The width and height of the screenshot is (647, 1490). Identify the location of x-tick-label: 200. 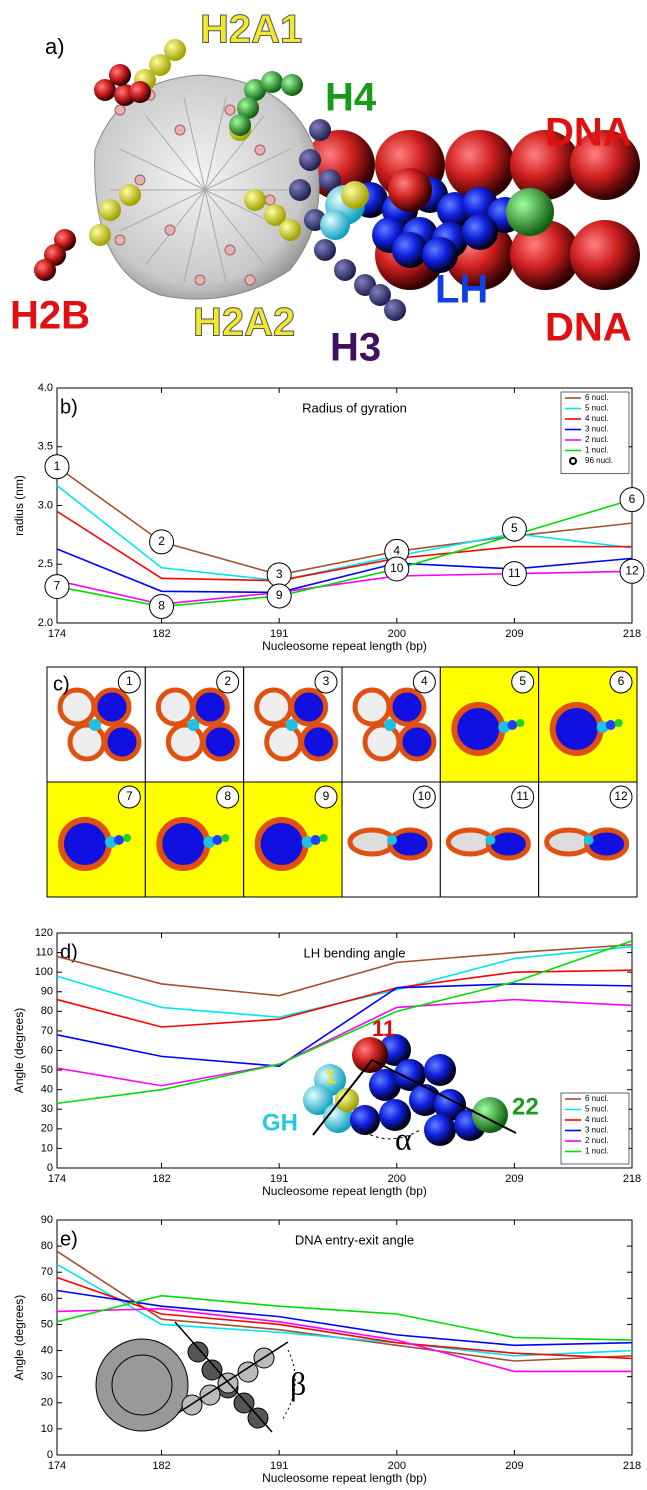
(397, 1466).